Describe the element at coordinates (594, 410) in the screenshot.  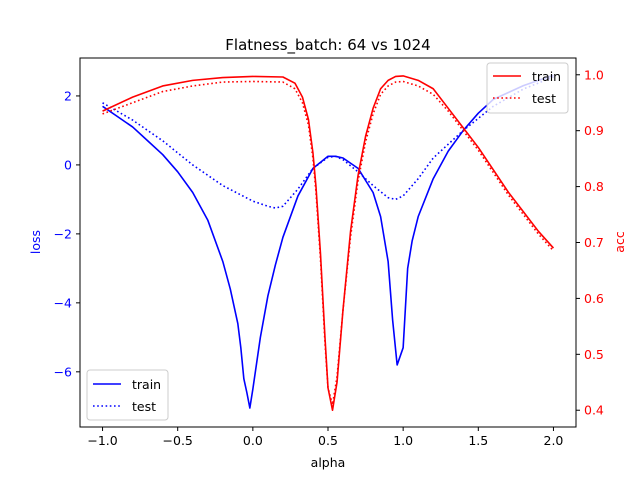
I see `y-right-tick-label: 0.4` at that location.